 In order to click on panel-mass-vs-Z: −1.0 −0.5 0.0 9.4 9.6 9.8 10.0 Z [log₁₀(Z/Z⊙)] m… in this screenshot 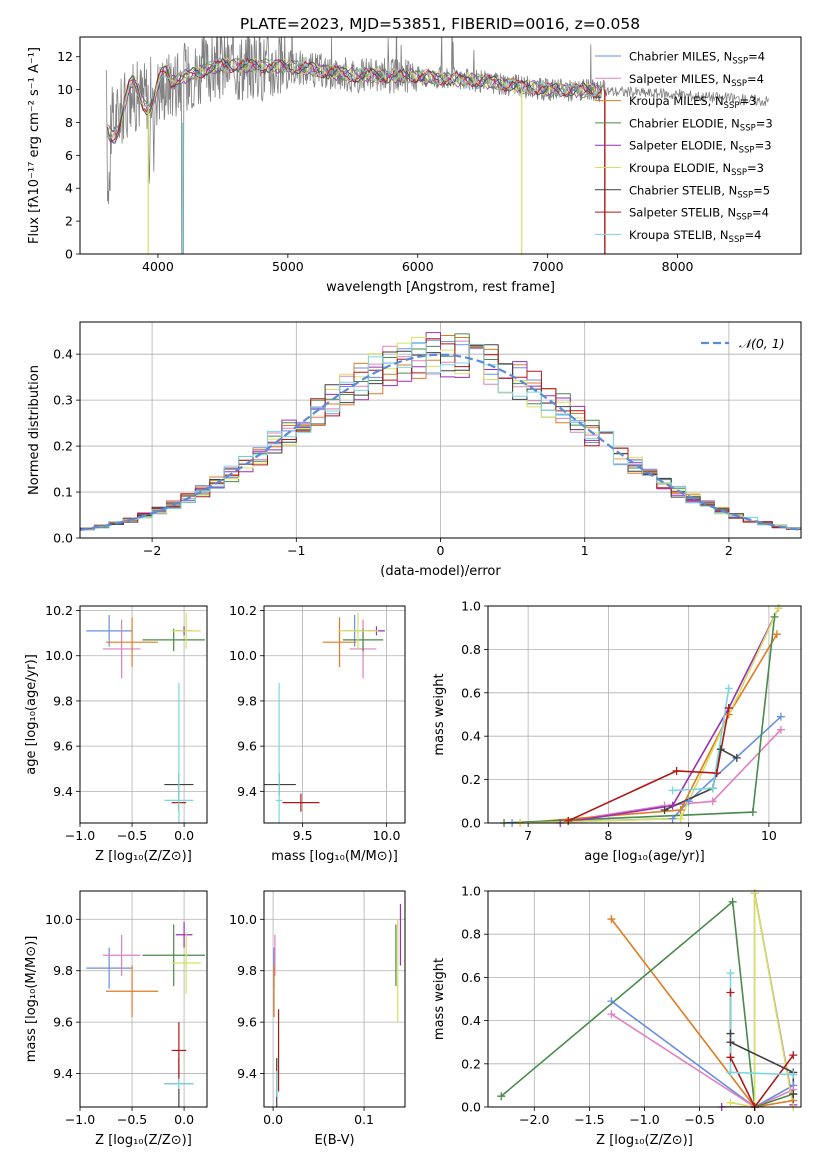, I will do `click(116, 1019)`.